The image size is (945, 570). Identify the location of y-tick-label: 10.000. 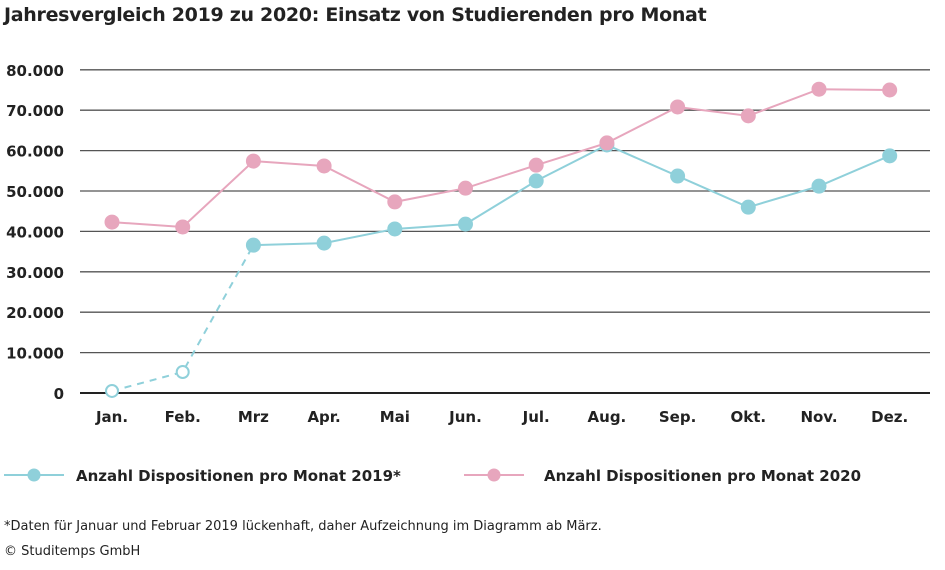
(35, 354).